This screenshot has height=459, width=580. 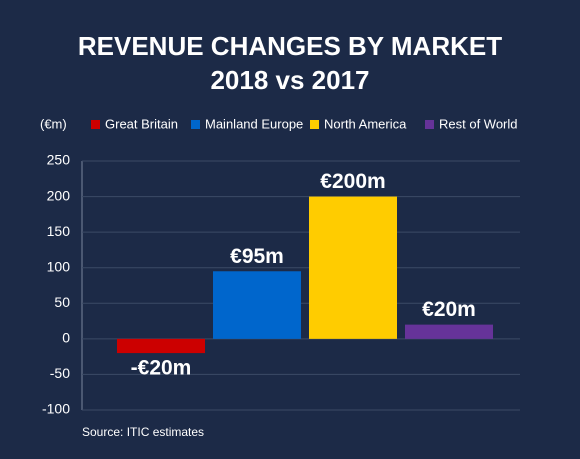 What do you see at coordinates (290, 46) in the screenshot?
I see `chart-title: REVENUE CHANGES BY MARKET` at bounding box center [290, 46].